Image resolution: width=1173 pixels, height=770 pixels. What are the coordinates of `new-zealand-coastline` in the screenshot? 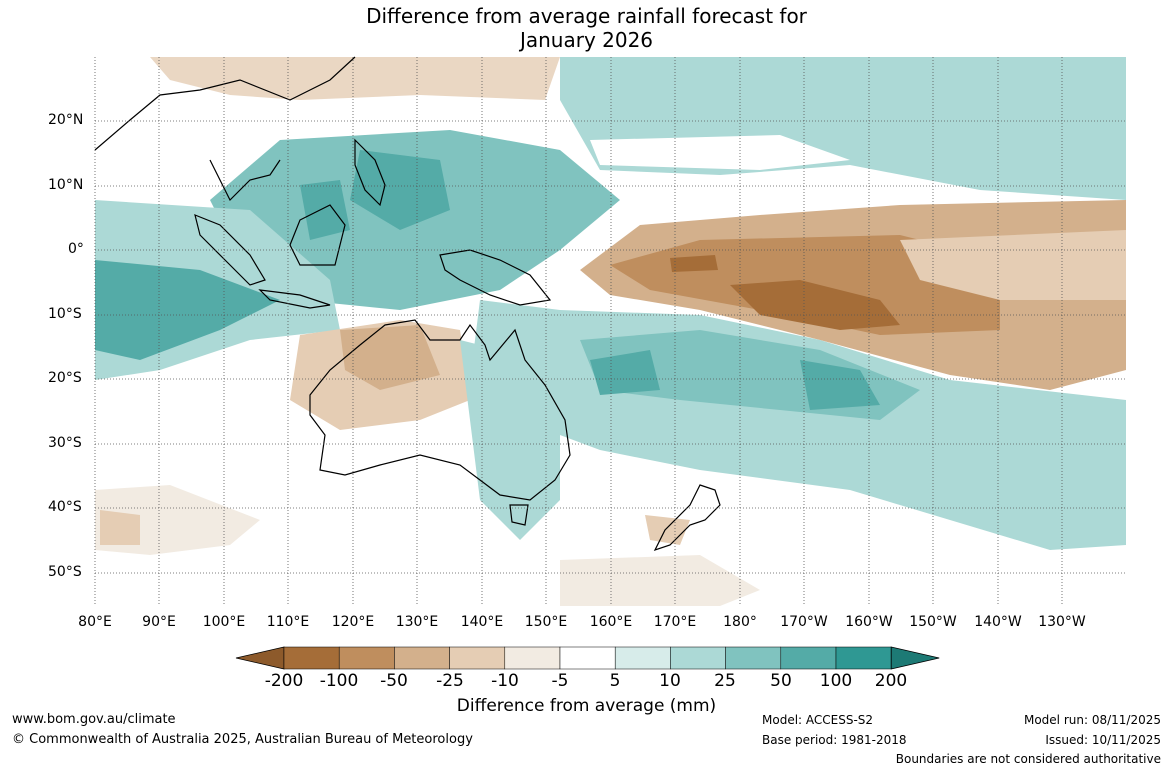 It's located at (687, 518).